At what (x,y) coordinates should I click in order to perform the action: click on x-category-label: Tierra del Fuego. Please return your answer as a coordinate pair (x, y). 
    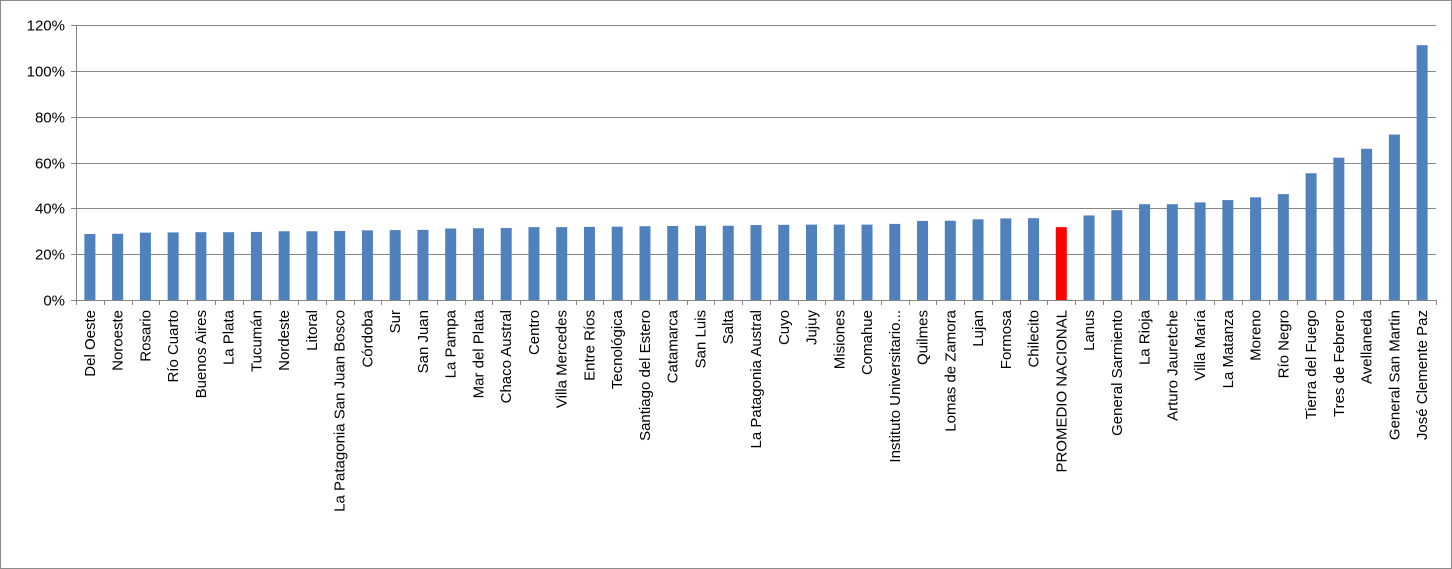
    Looking at the image, I should click on (1311, 365).